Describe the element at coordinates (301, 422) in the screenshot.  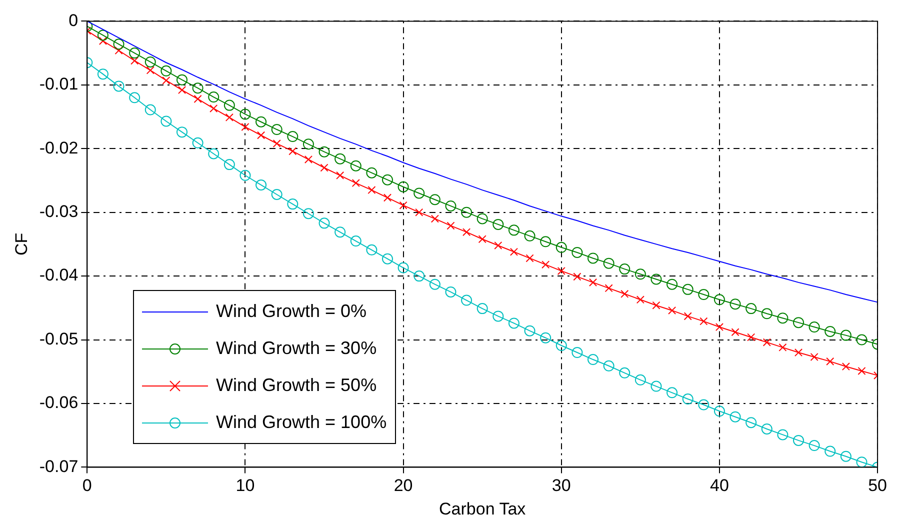
I see `legend-label: Wind Growth = 100%` at that location.